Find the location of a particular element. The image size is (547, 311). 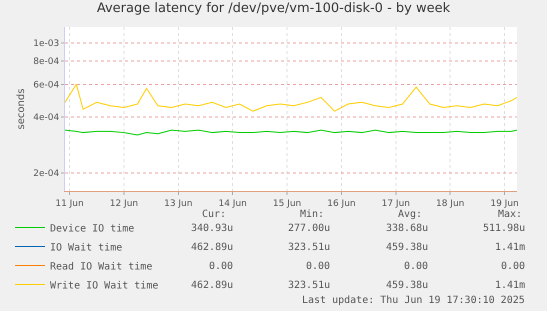

legend-label: IO Wait time is located at coordinates (86, 248).